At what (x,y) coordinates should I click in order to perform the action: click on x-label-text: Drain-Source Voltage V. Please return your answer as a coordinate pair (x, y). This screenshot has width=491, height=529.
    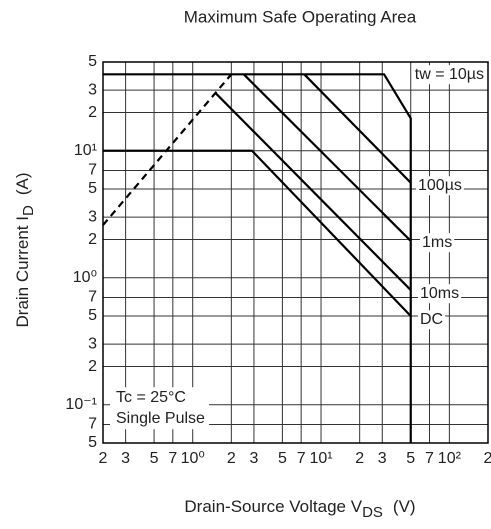
    Looking at the image, I should click on (273, 506).